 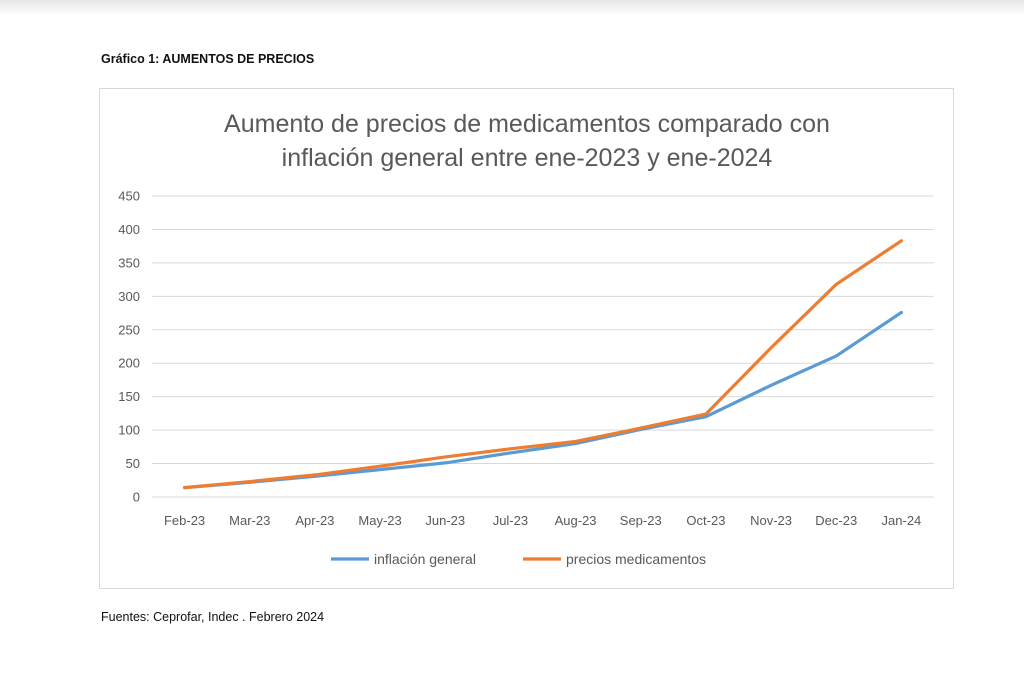 What do you see at coordinates (425, 559) in the screenshot?
I see `legend-label: inflación general` at bounding box center [425, 559].